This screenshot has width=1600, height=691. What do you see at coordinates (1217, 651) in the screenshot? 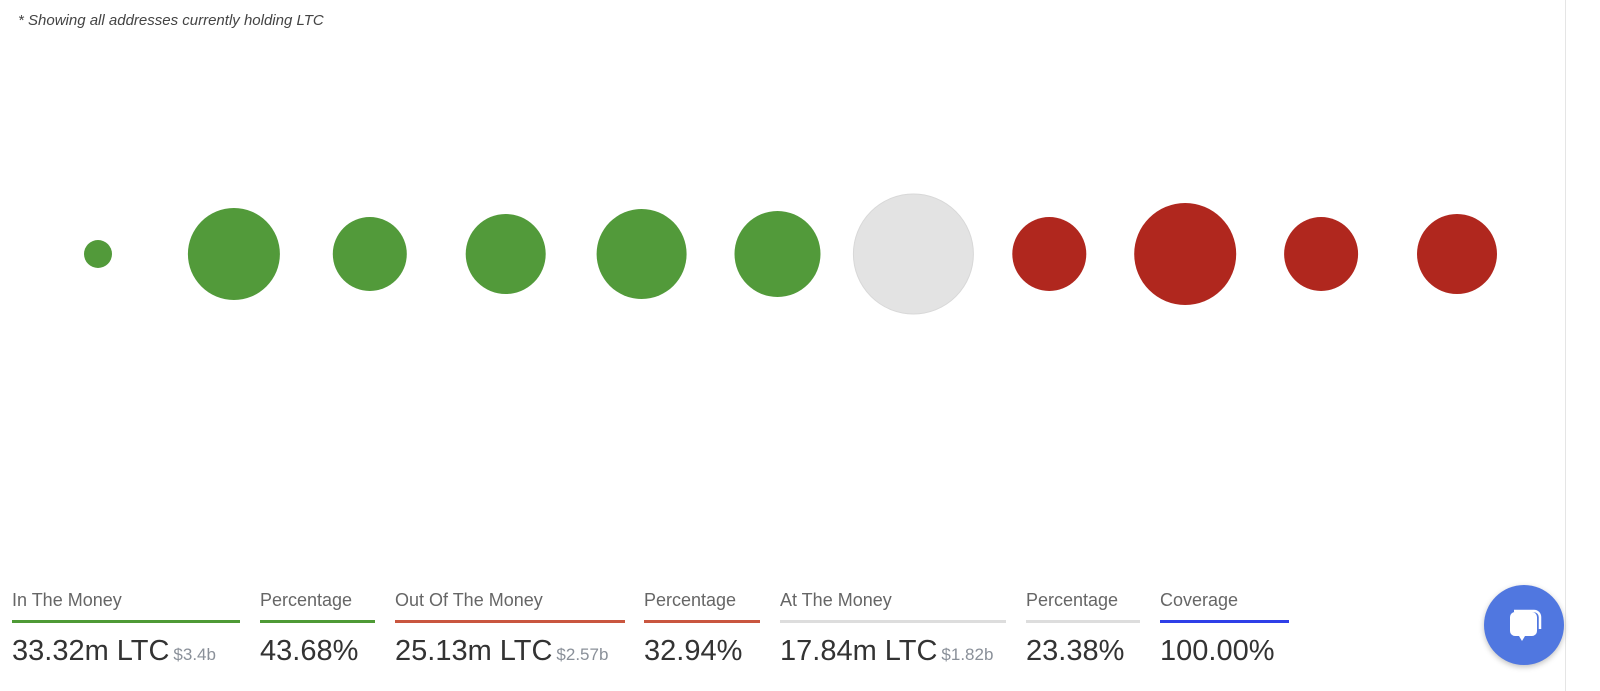
I see `stat-value: 100.00%` at bounding box center [1217, 651].